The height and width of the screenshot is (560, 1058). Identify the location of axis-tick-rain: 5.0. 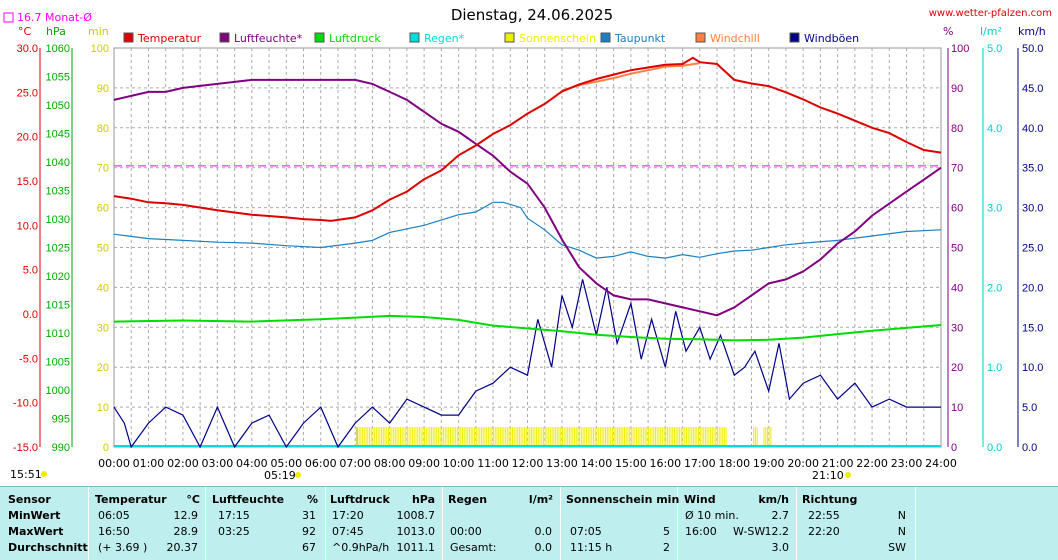
(994, 49).